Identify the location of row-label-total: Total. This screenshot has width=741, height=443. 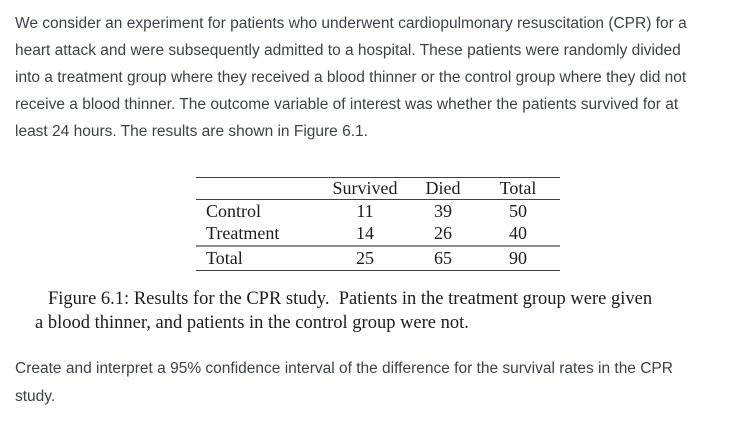
(224, 257).